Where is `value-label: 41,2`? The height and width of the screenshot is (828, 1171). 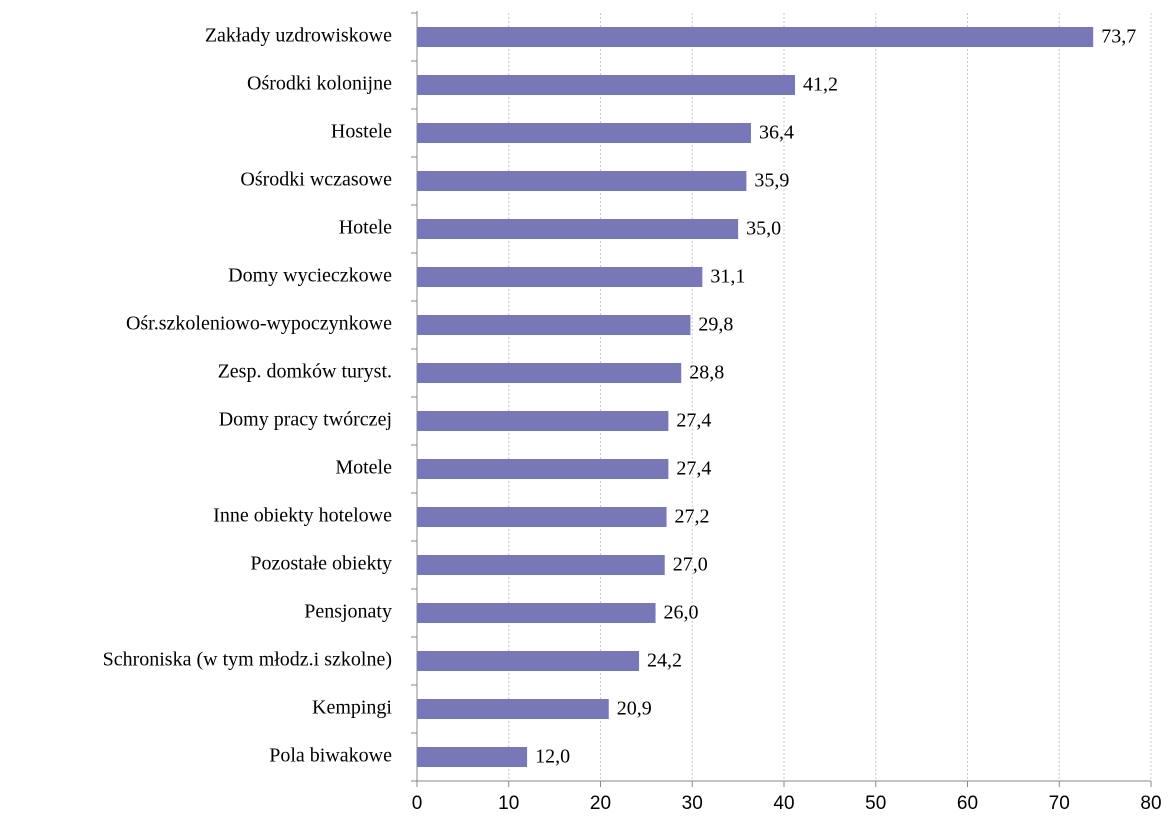 value-label: 41,2 is located at coordinates (820, 85).